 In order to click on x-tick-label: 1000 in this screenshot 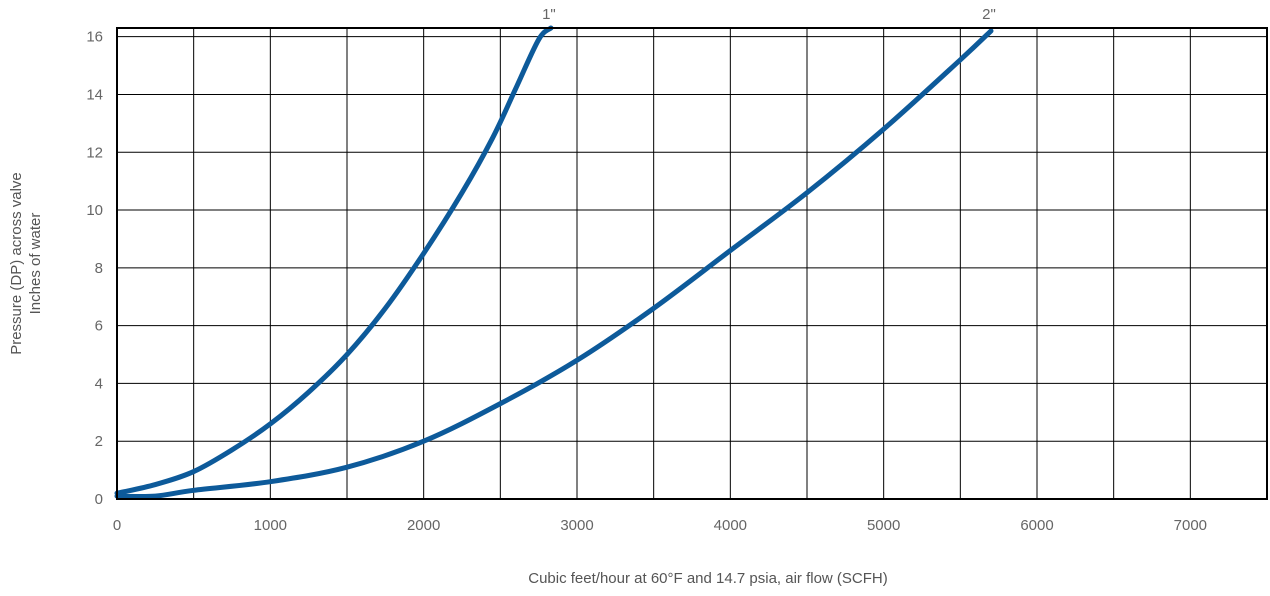, I will do `click(270, 525)`.